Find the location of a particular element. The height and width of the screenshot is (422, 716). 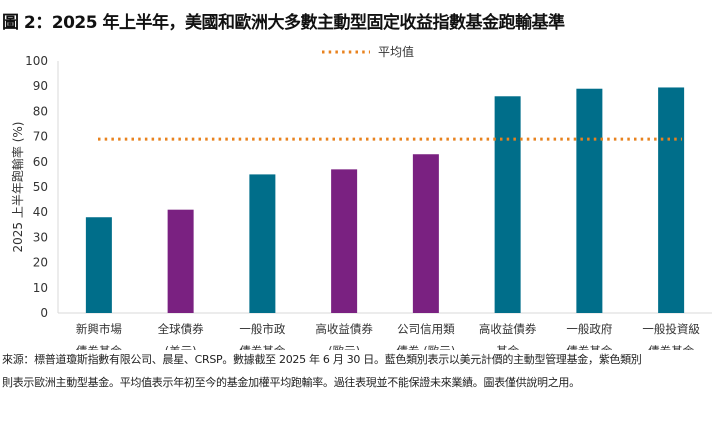

y-tick-label: 30 is located at coordinates (40, 237).